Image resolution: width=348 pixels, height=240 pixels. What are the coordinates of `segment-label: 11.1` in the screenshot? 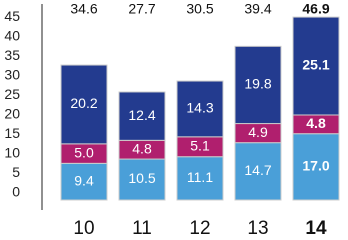 It's located at (200, 177).